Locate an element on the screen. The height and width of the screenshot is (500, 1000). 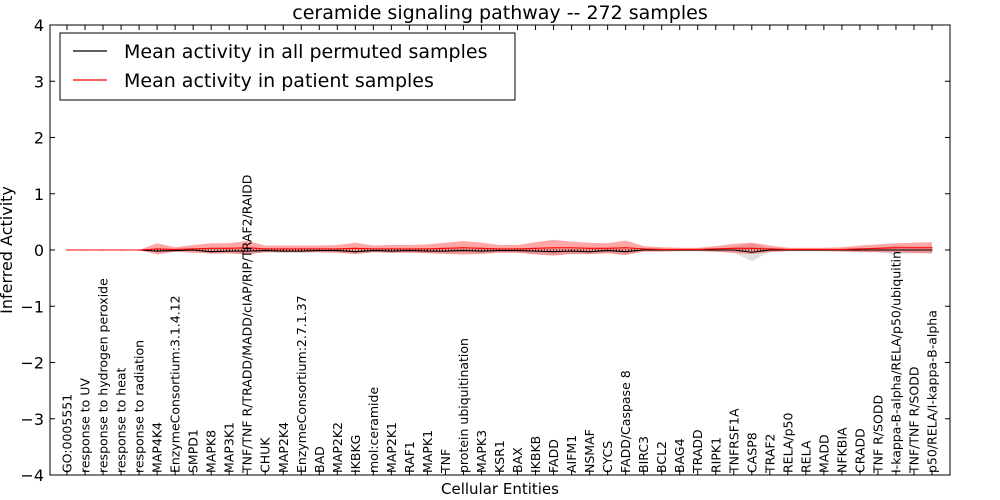
x-tick-label-16: IKBKG is located at coordinates (355, 454).